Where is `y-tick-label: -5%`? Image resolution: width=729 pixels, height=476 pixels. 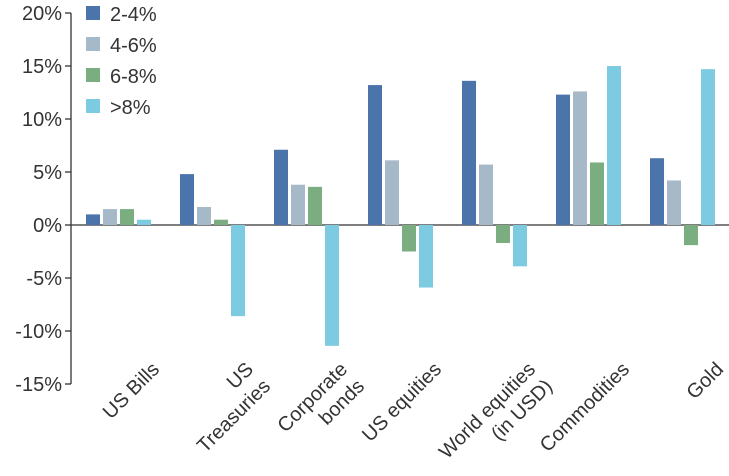
y-tick-label: -5% is located at coordinates (44, 279).